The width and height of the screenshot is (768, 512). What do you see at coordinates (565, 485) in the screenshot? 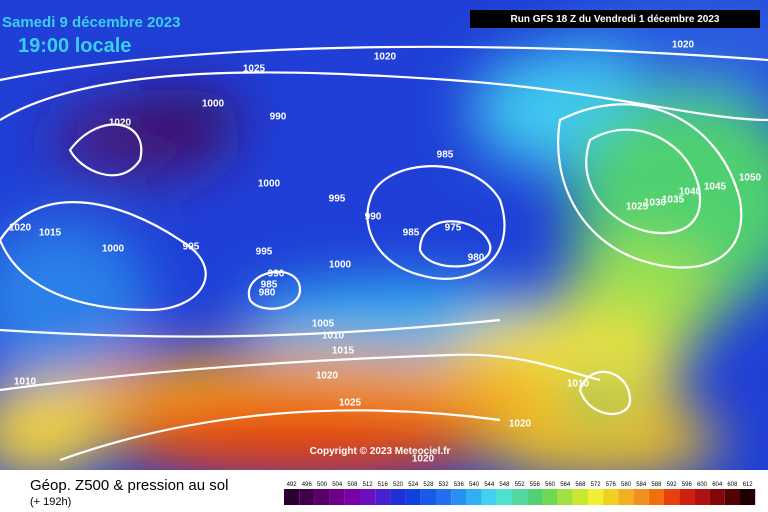
I see `legend-label: 564` at bounding box center [565, 485].